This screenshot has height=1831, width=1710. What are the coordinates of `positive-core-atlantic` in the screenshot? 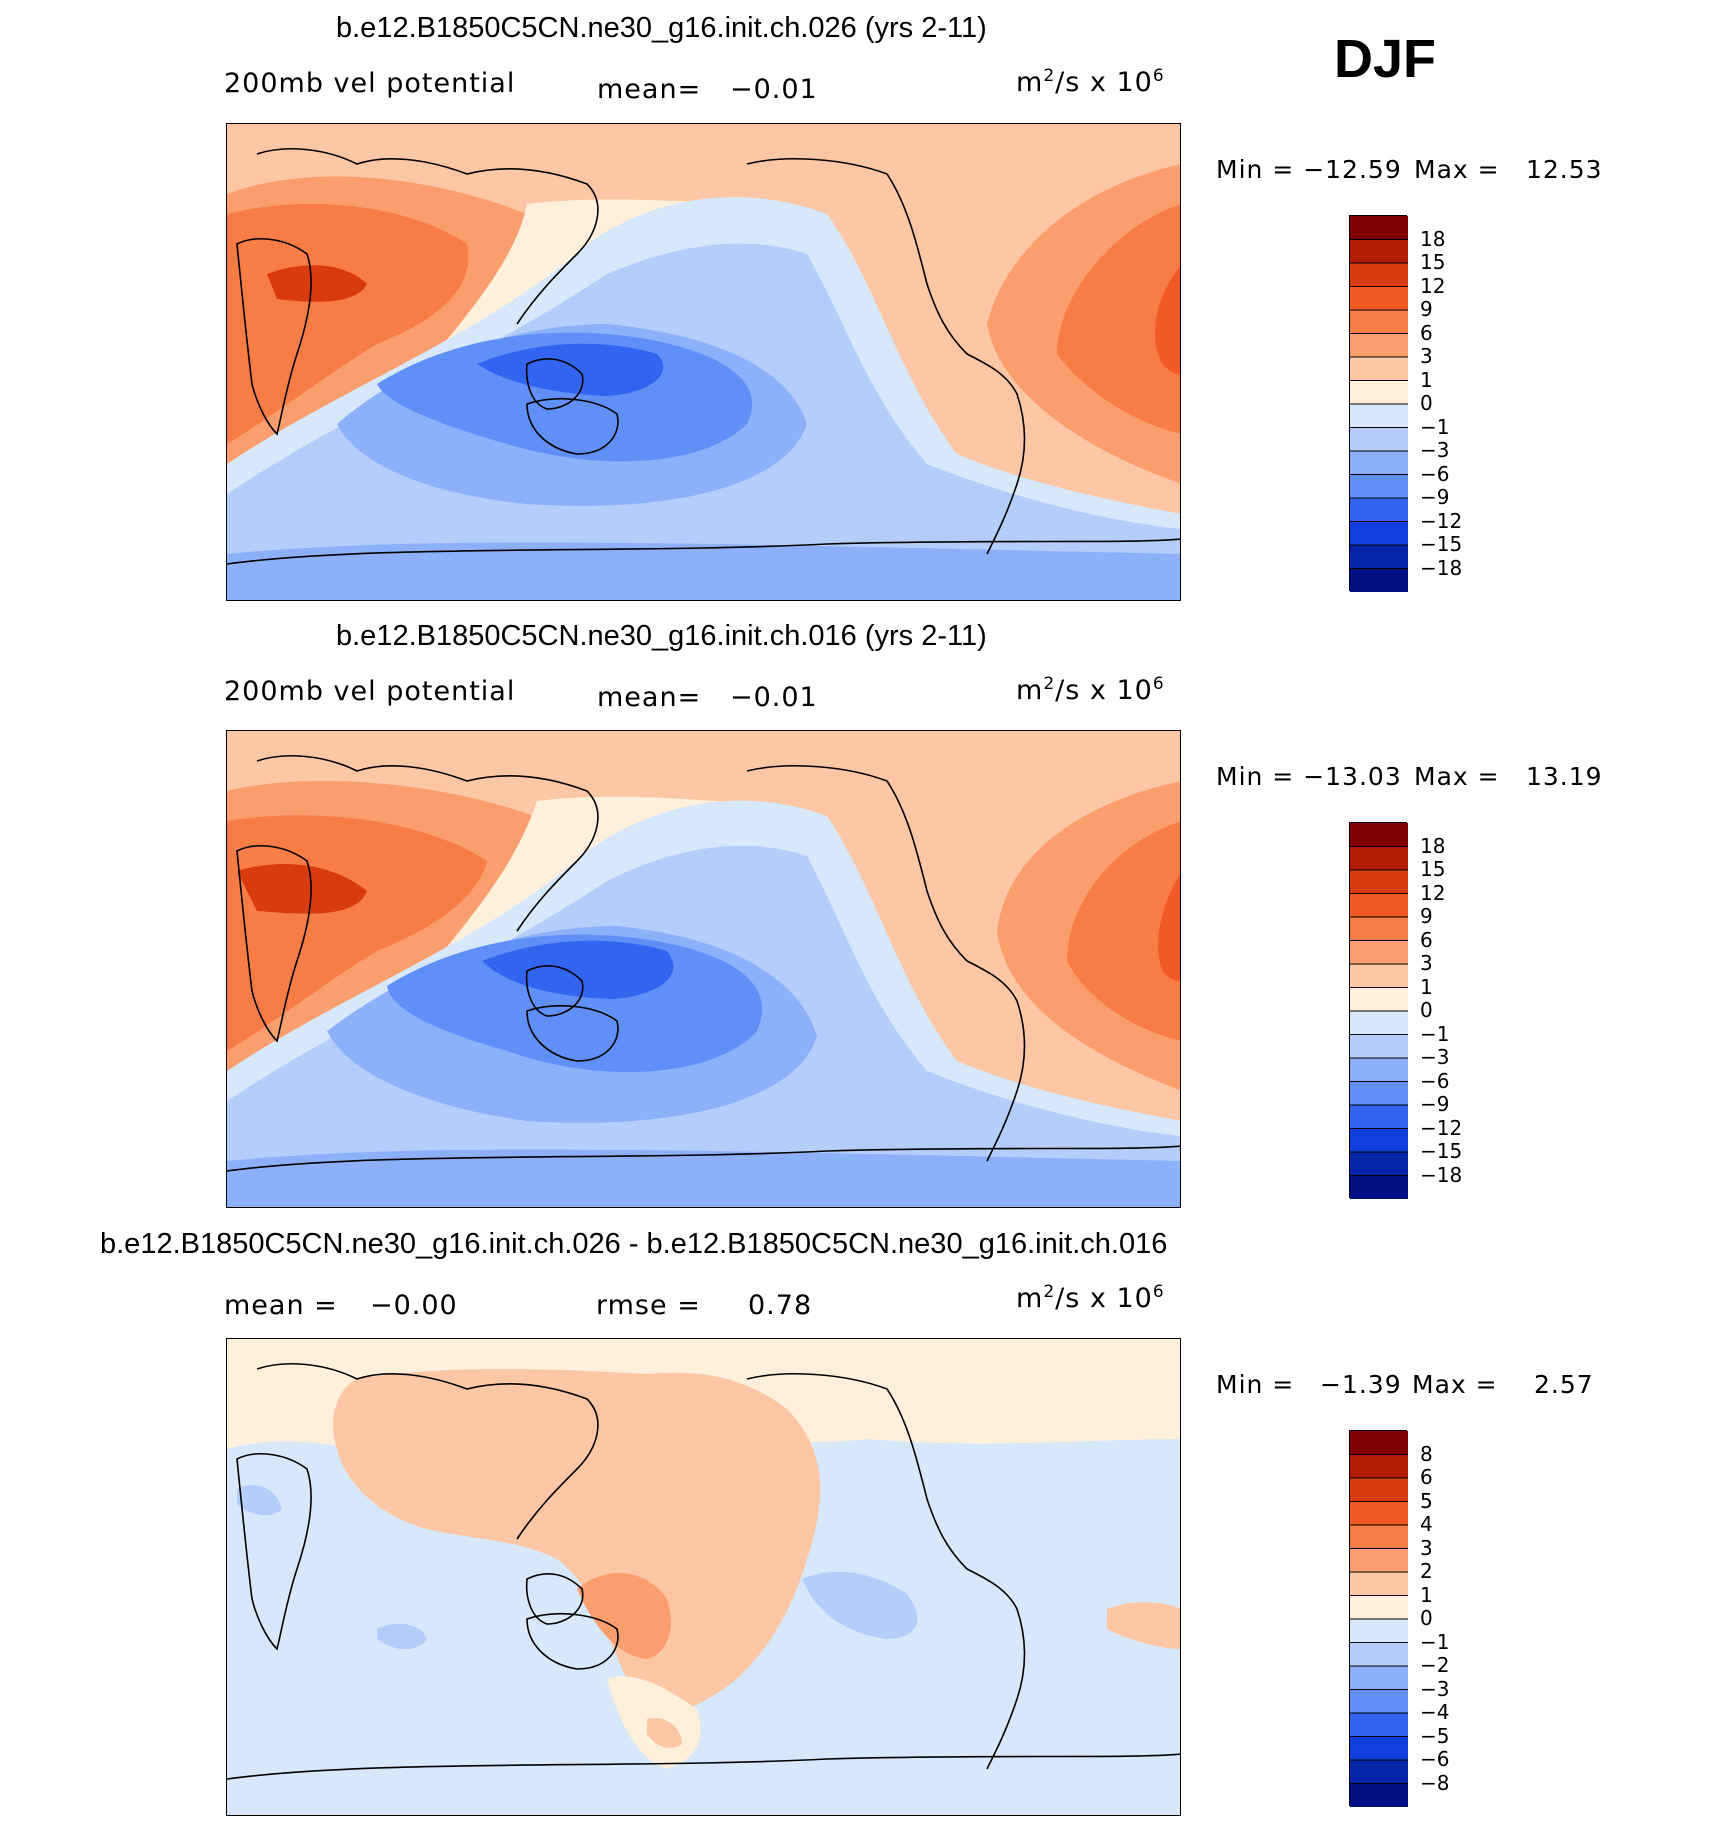 It's located at (1118, 319).